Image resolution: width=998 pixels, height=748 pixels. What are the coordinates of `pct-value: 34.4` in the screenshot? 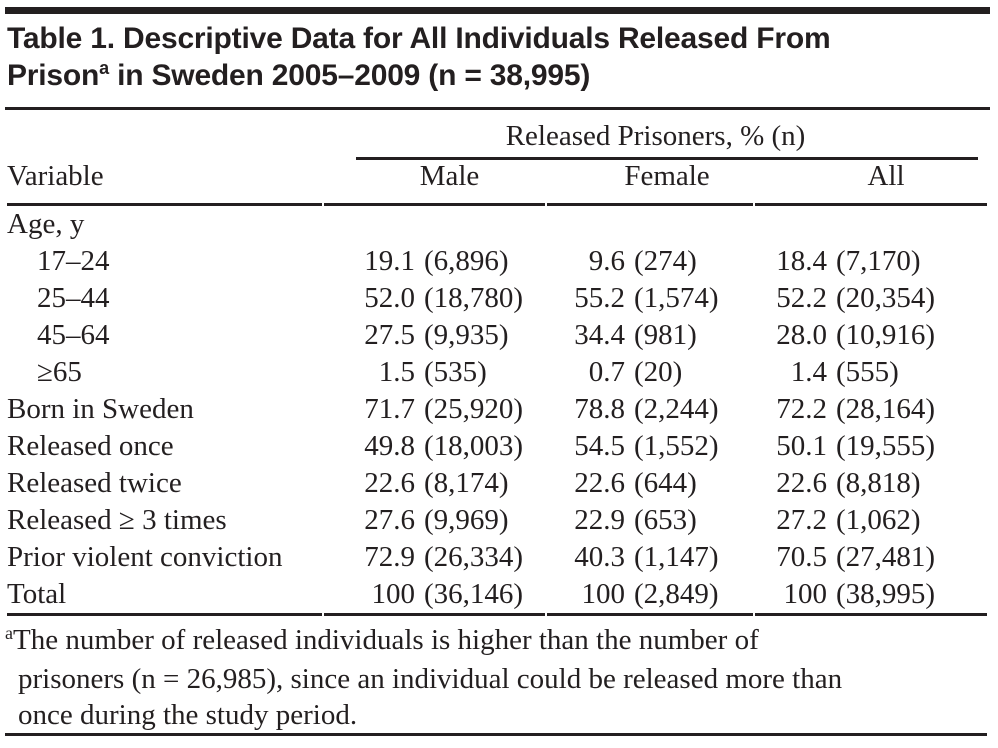 It's located at (599, 335).